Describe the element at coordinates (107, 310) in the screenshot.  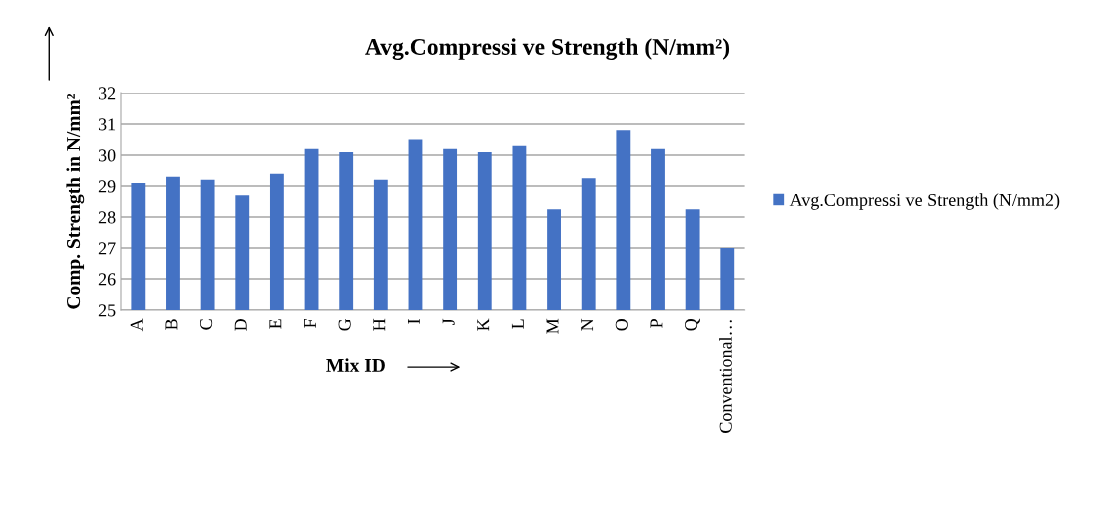
I see `y-tick-label: 25` at that location.